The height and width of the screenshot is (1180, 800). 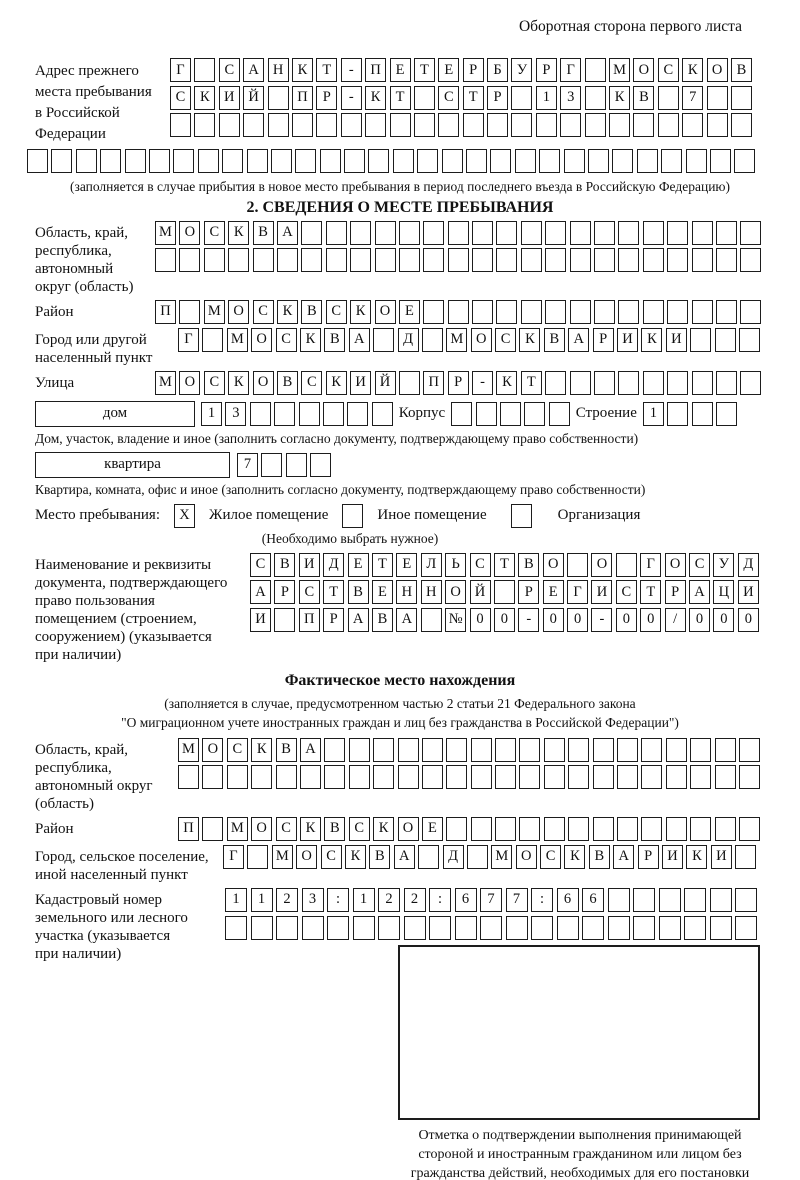 I want to click on char-box: Д, so click(x=748, y=564).